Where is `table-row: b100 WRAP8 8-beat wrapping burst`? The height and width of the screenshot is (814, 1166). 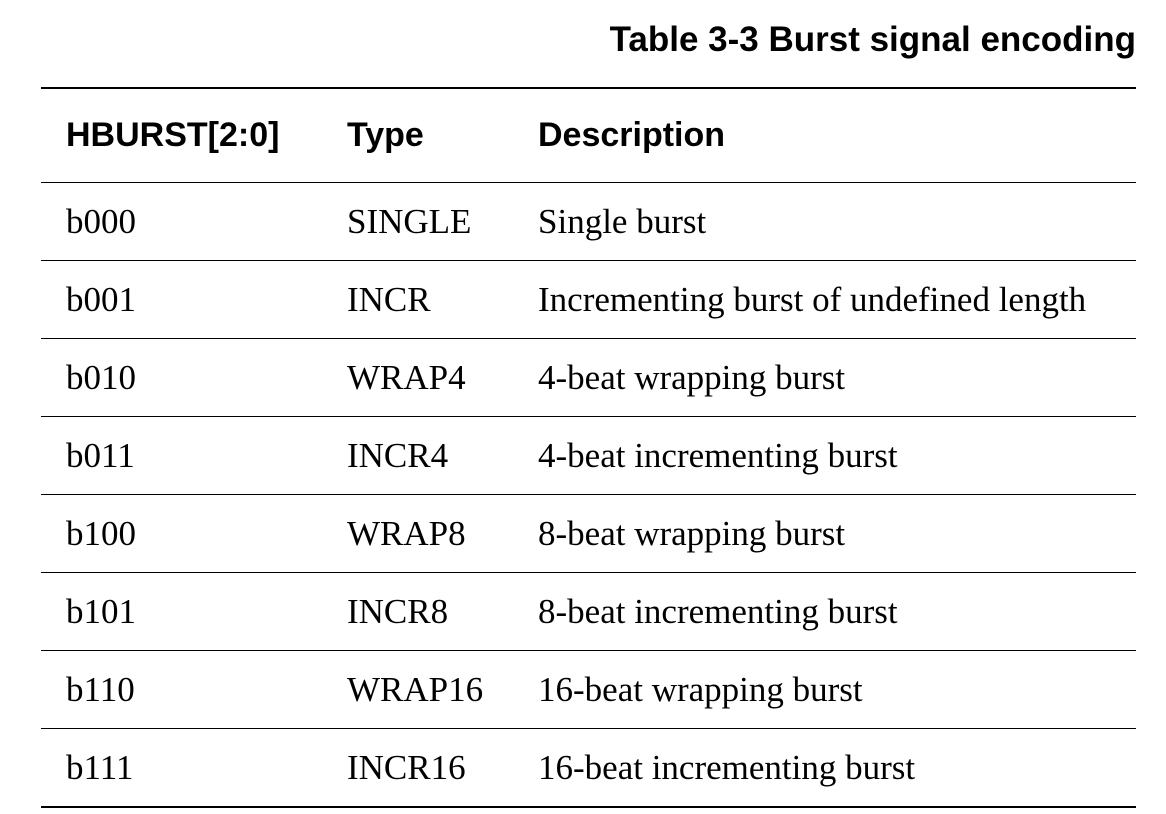
table-row: b100 WRAP8 8-beat wrapping burst is located at coordinates (588, 533).